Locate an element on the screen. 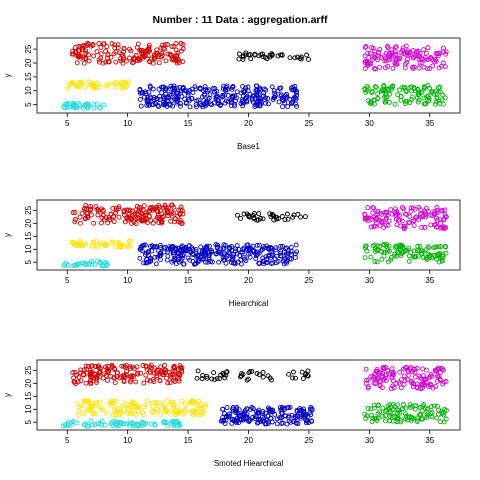  x-tick-label: 35 is located at coordinates (429, 440).